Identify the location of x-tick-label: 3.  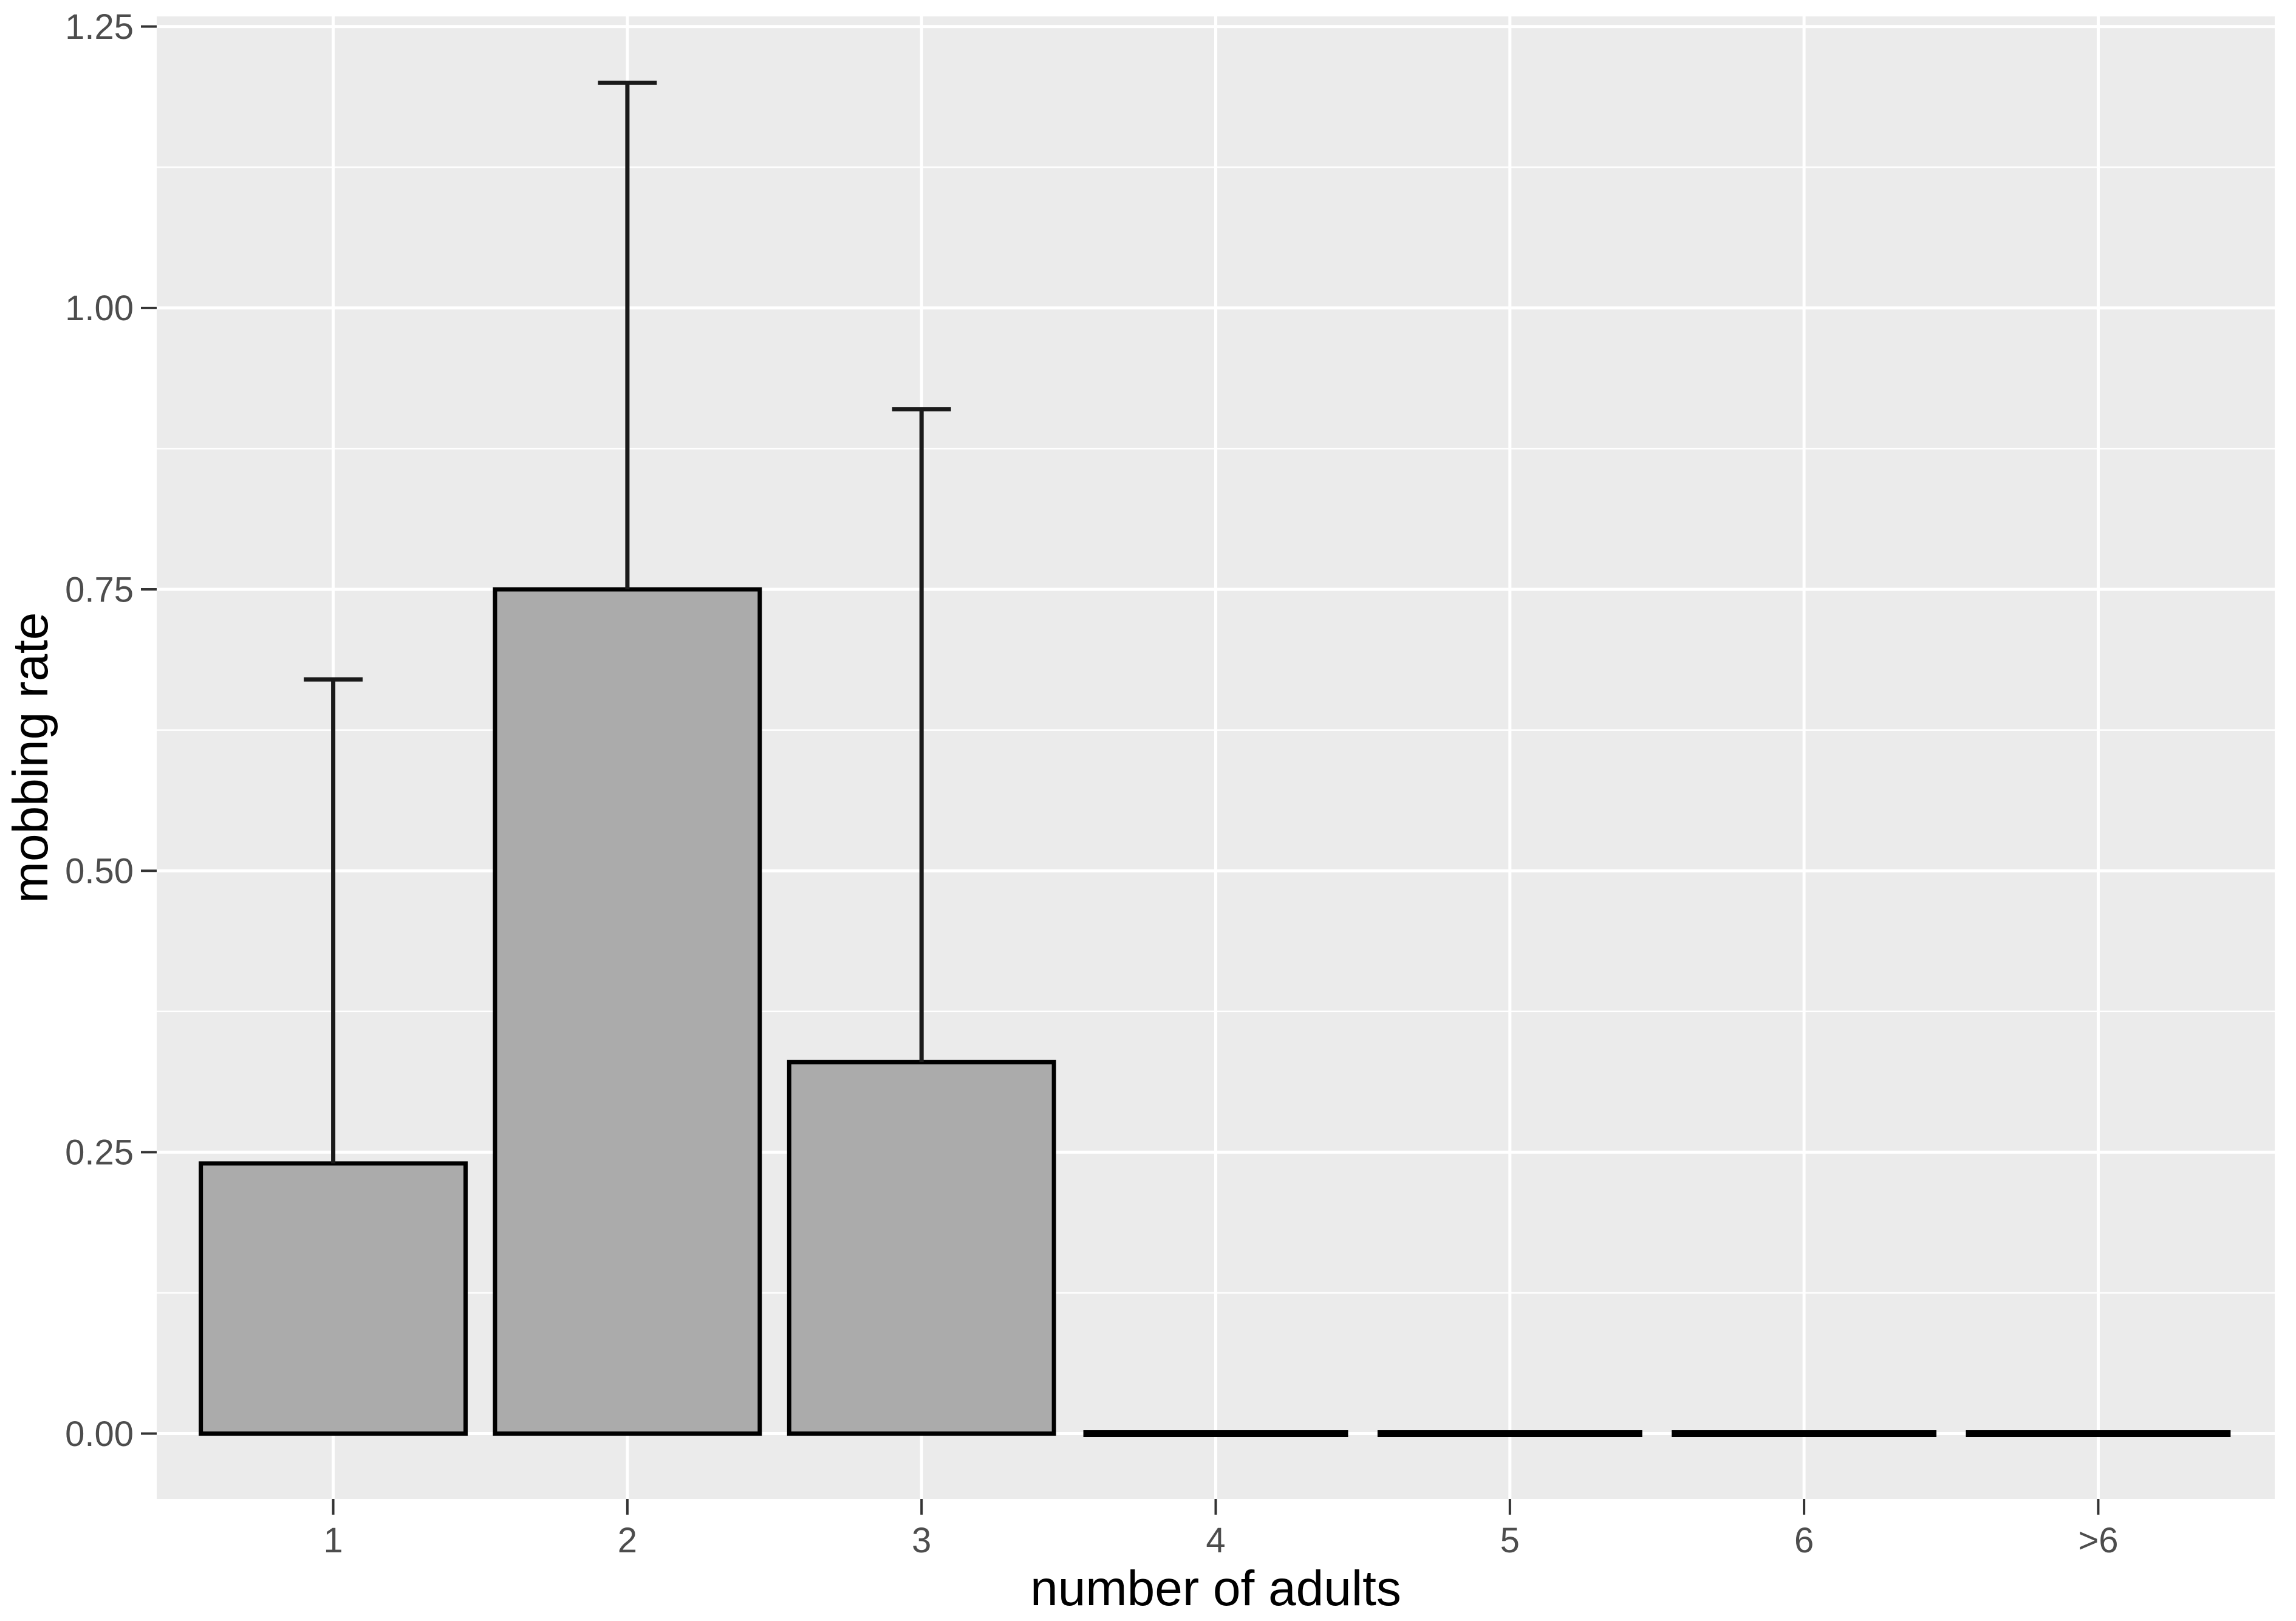
(921, 1540).